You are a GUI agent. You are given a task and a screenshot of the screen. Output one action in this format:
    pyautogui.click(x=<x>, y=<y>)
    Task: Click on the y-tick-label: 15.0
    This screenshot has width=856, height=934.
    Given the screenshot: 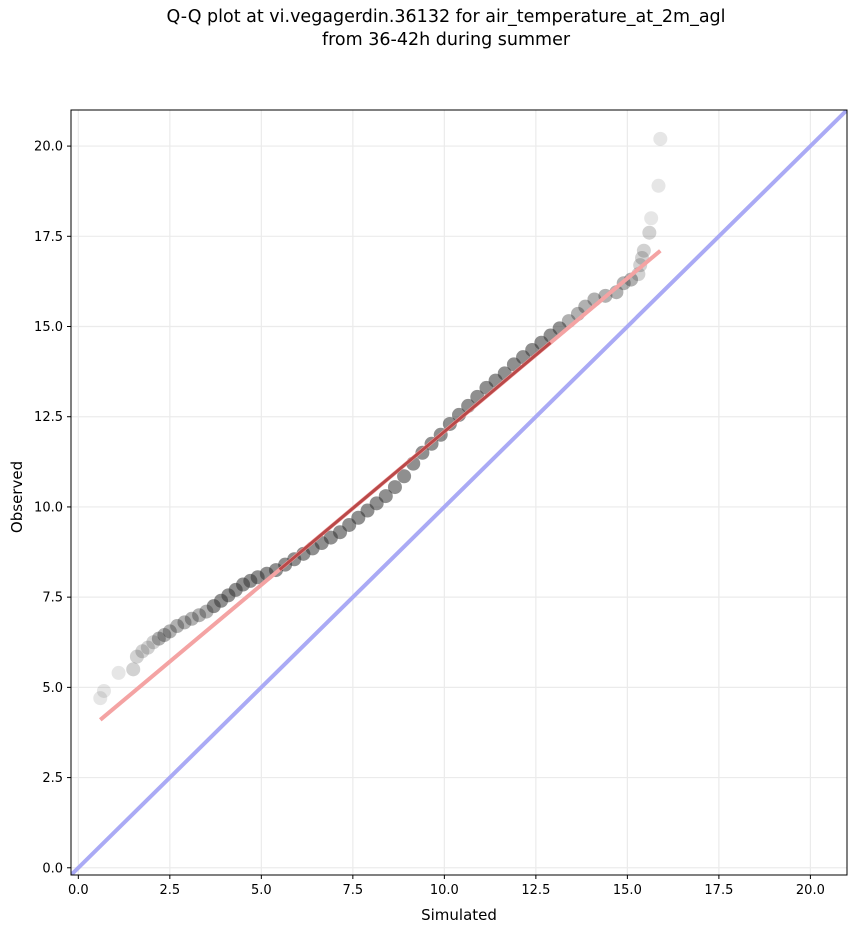 What is the action you would take?
    pyautogui.click(x=48, y=327)
    